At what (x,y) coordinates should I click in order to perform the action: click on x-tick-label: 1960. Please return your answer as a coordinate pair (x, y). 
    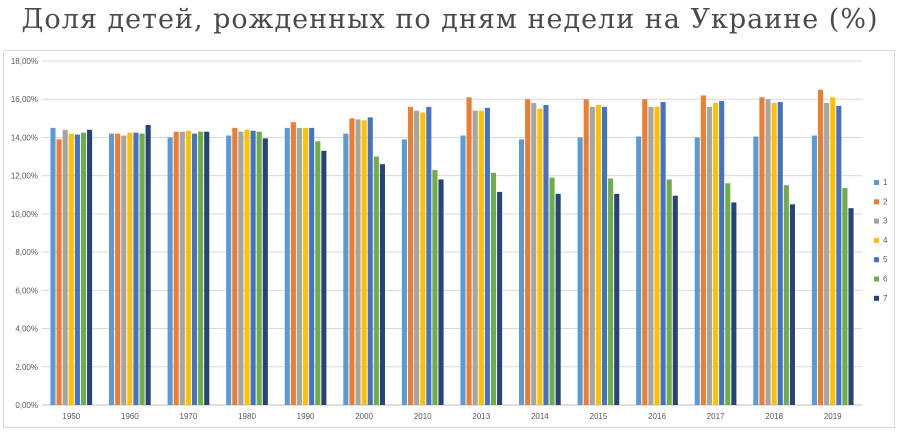
    Looking at the image, I should click on (130, 416).